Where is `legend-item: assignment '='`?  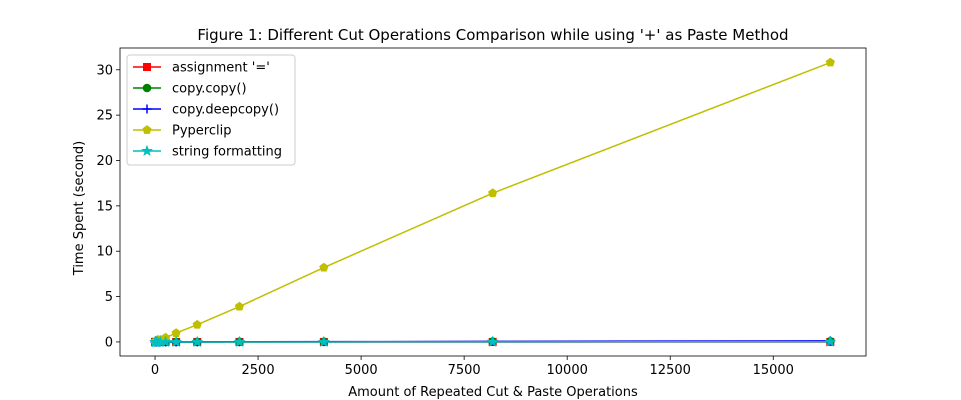 legend-item: assignment '=' is located at coordinates (201, 68).